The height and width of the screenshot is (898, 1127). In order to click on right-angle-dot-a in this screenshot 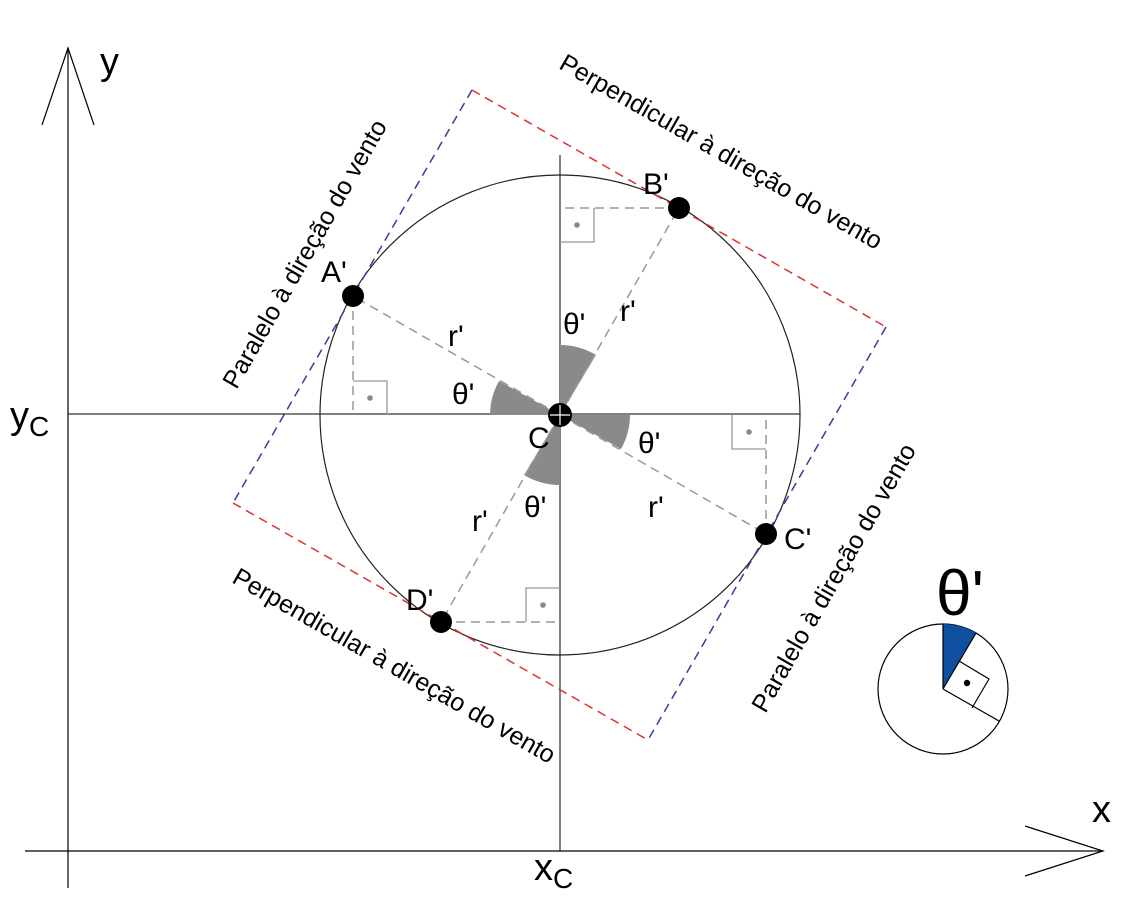, I will do `click(370, 398)`.